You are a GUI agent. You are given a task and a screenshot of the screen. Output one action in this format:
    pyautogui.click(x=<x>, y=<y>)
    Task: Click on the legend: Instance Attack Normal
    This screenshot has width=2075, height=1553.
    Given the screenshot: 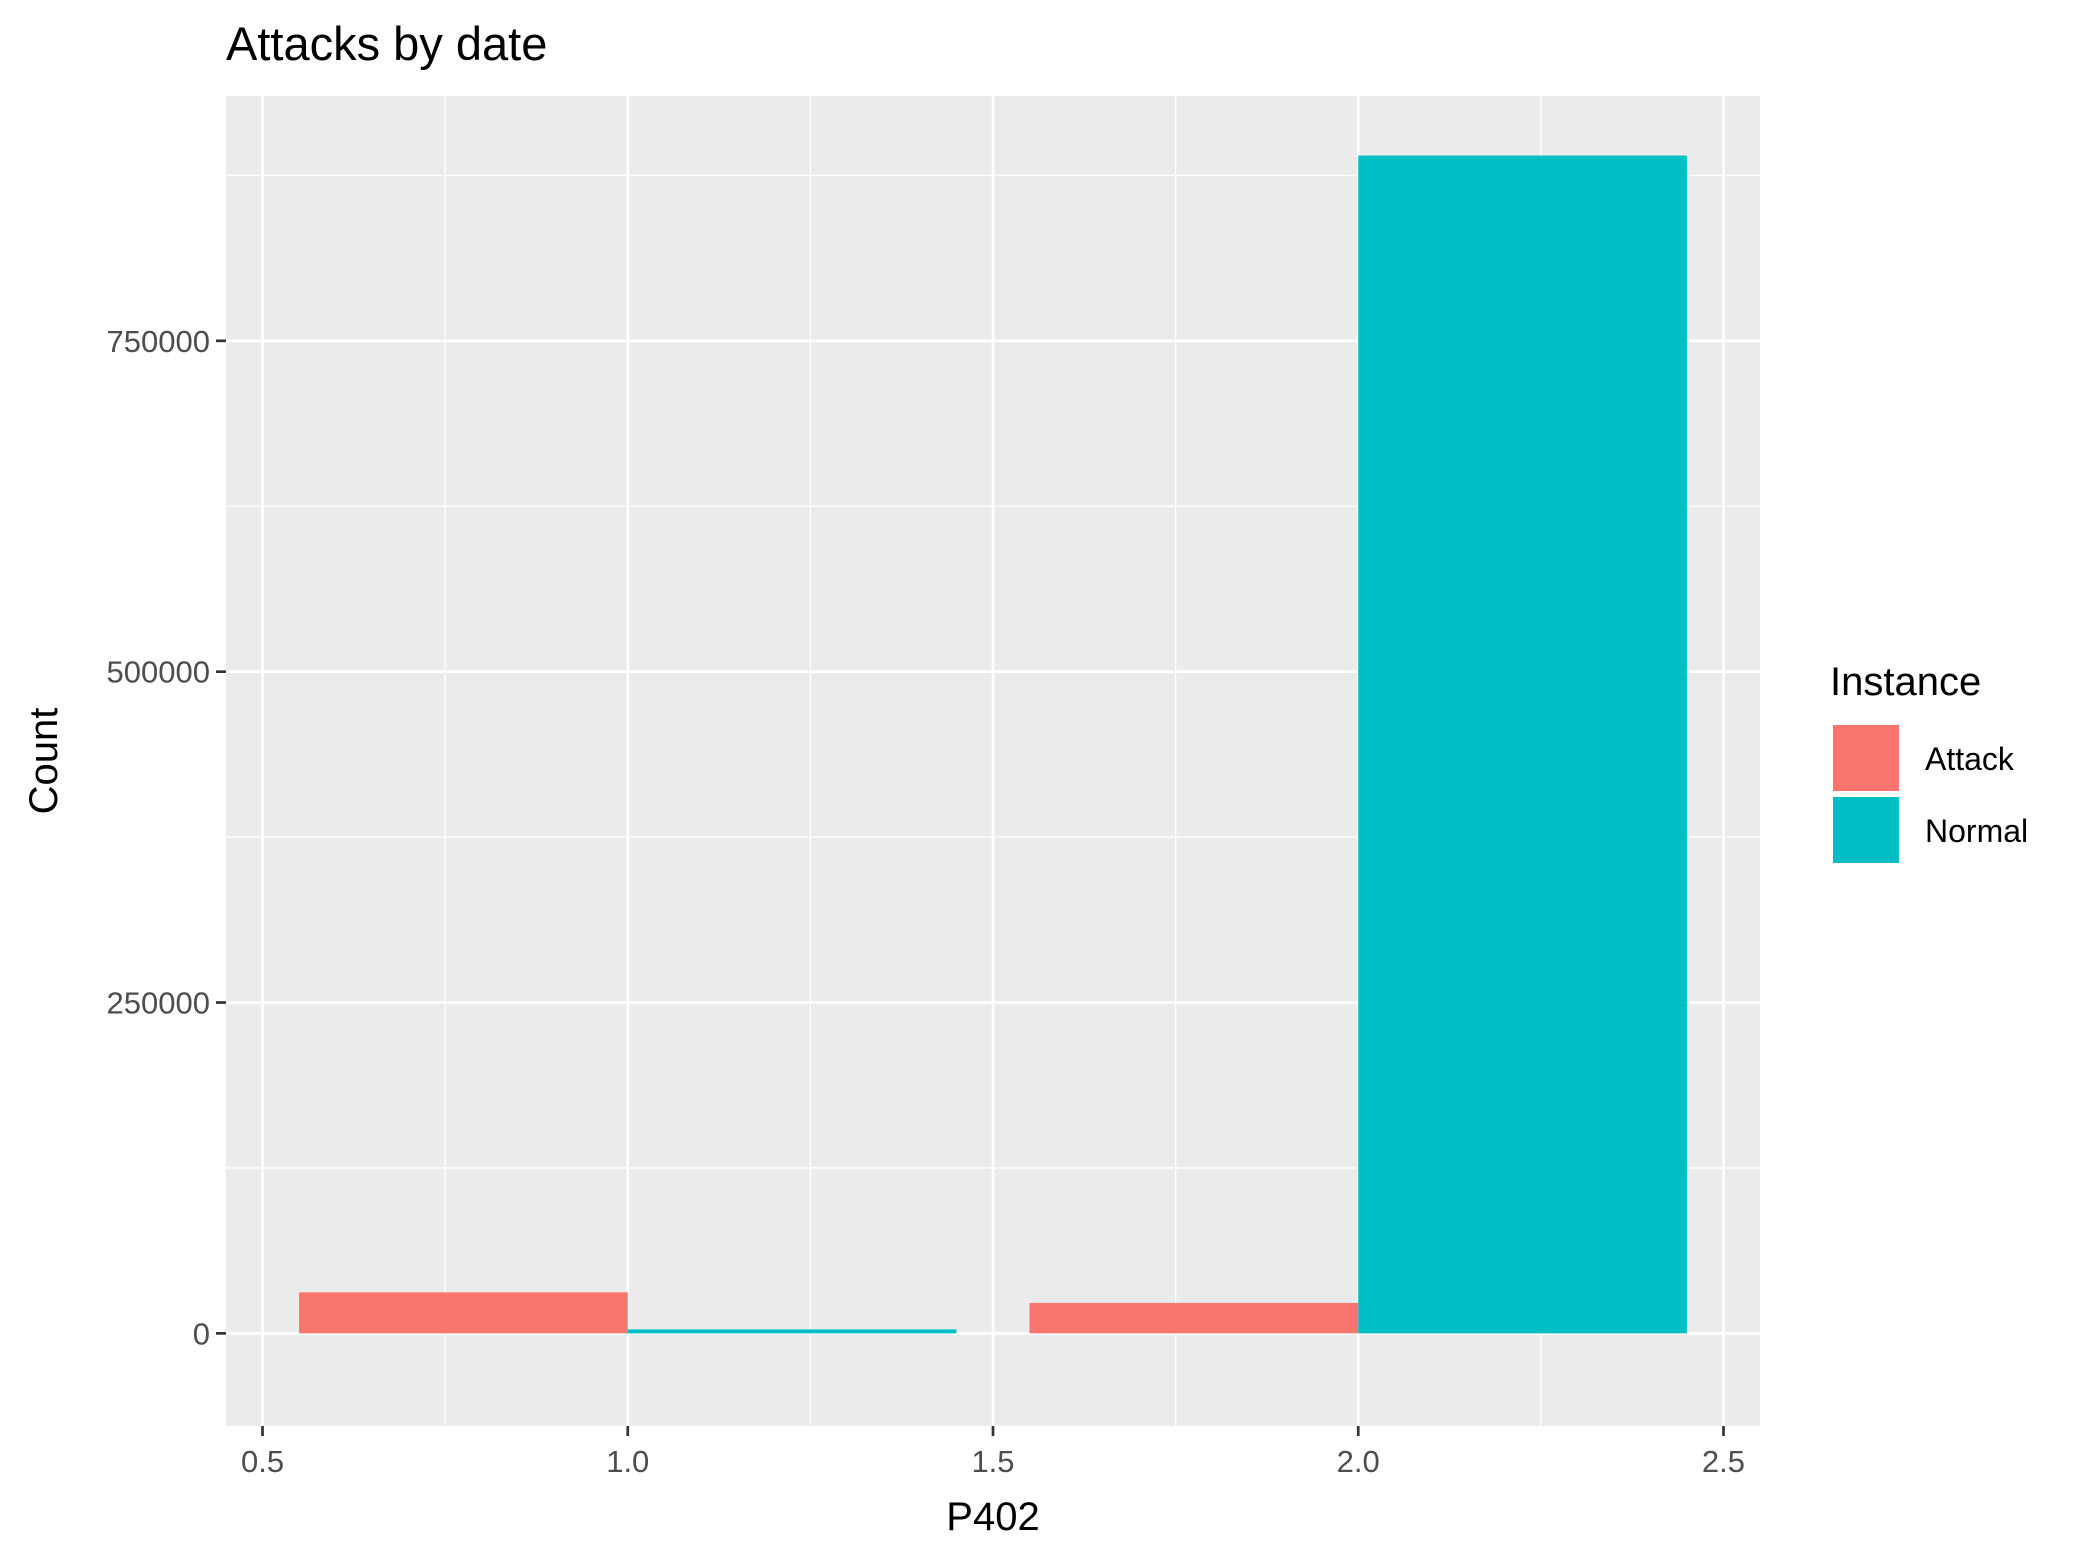 What is the action you would take?
    pyautogui.click(x=1929, y=761)
    